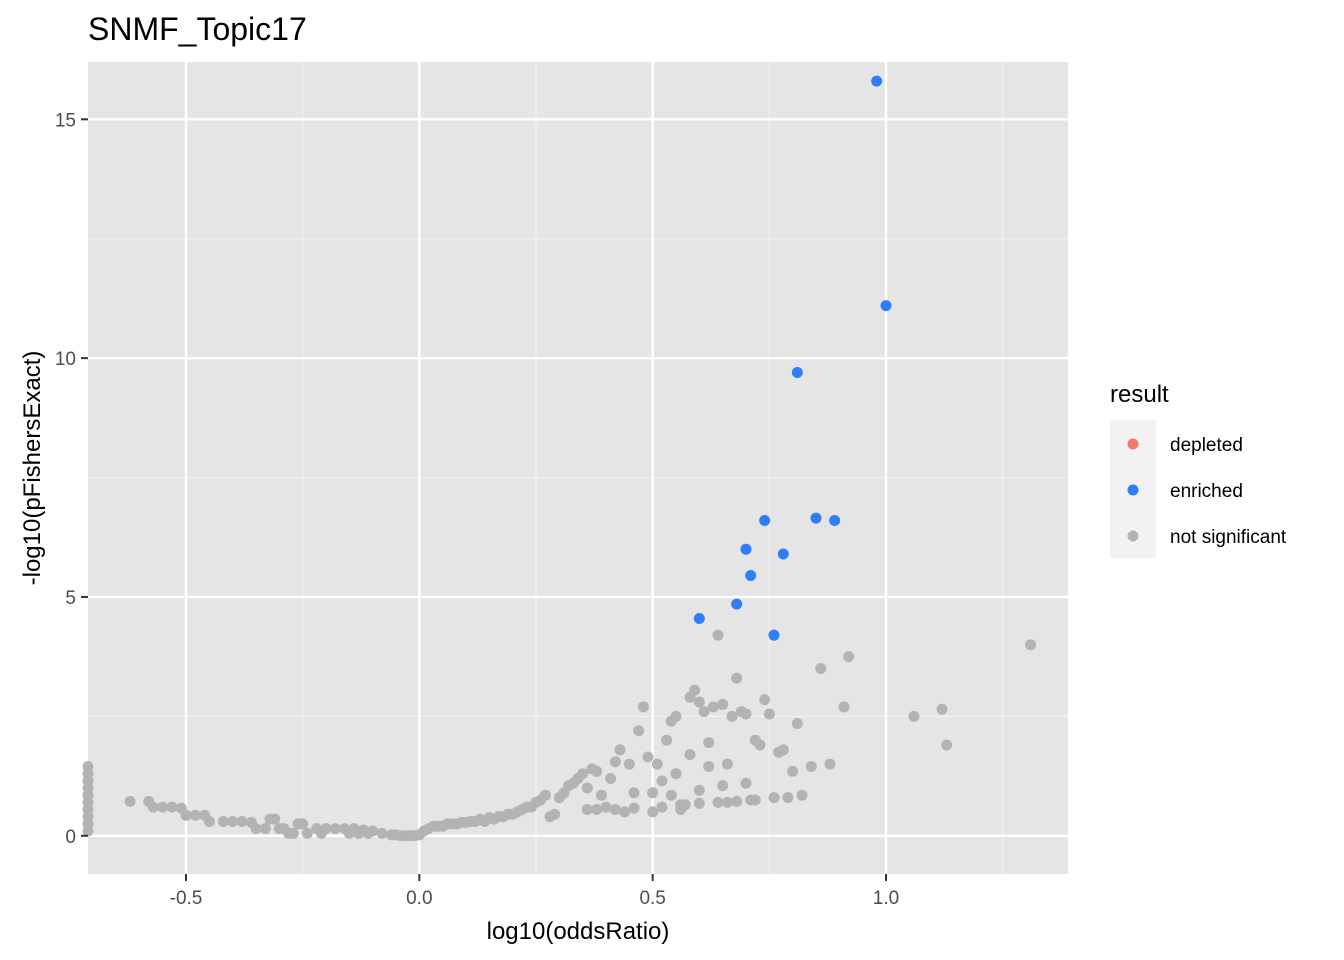  I want to click on legend-key-depleted, so click(1133, 444).